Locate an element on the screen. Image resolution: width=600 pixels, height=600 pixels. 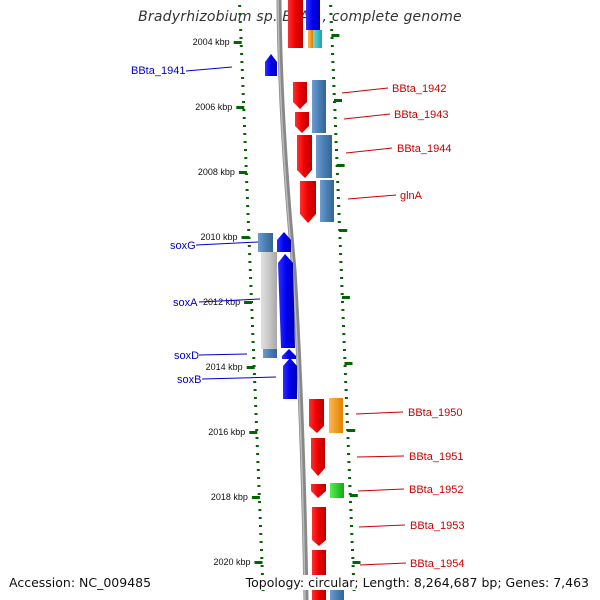
gene-label-bbta-1950: BBta_1950 is located at coordinates (435, 413).